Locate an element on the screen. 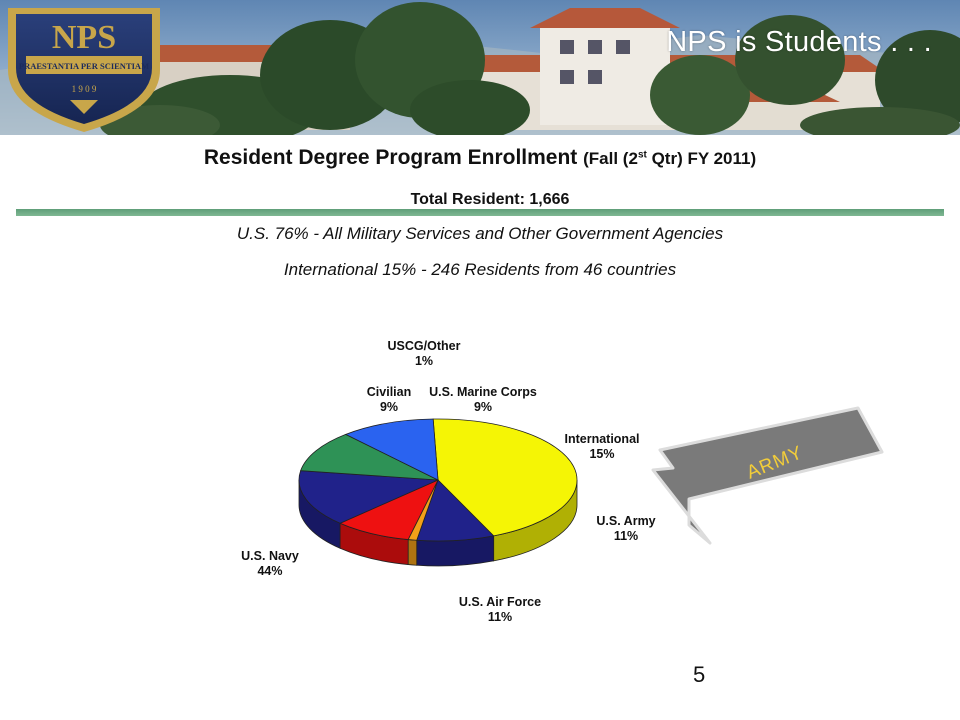 This screenshot has width=960, height=720. pie-value-u-s-marine-corps: 9% is located at coordinates (483, 407).